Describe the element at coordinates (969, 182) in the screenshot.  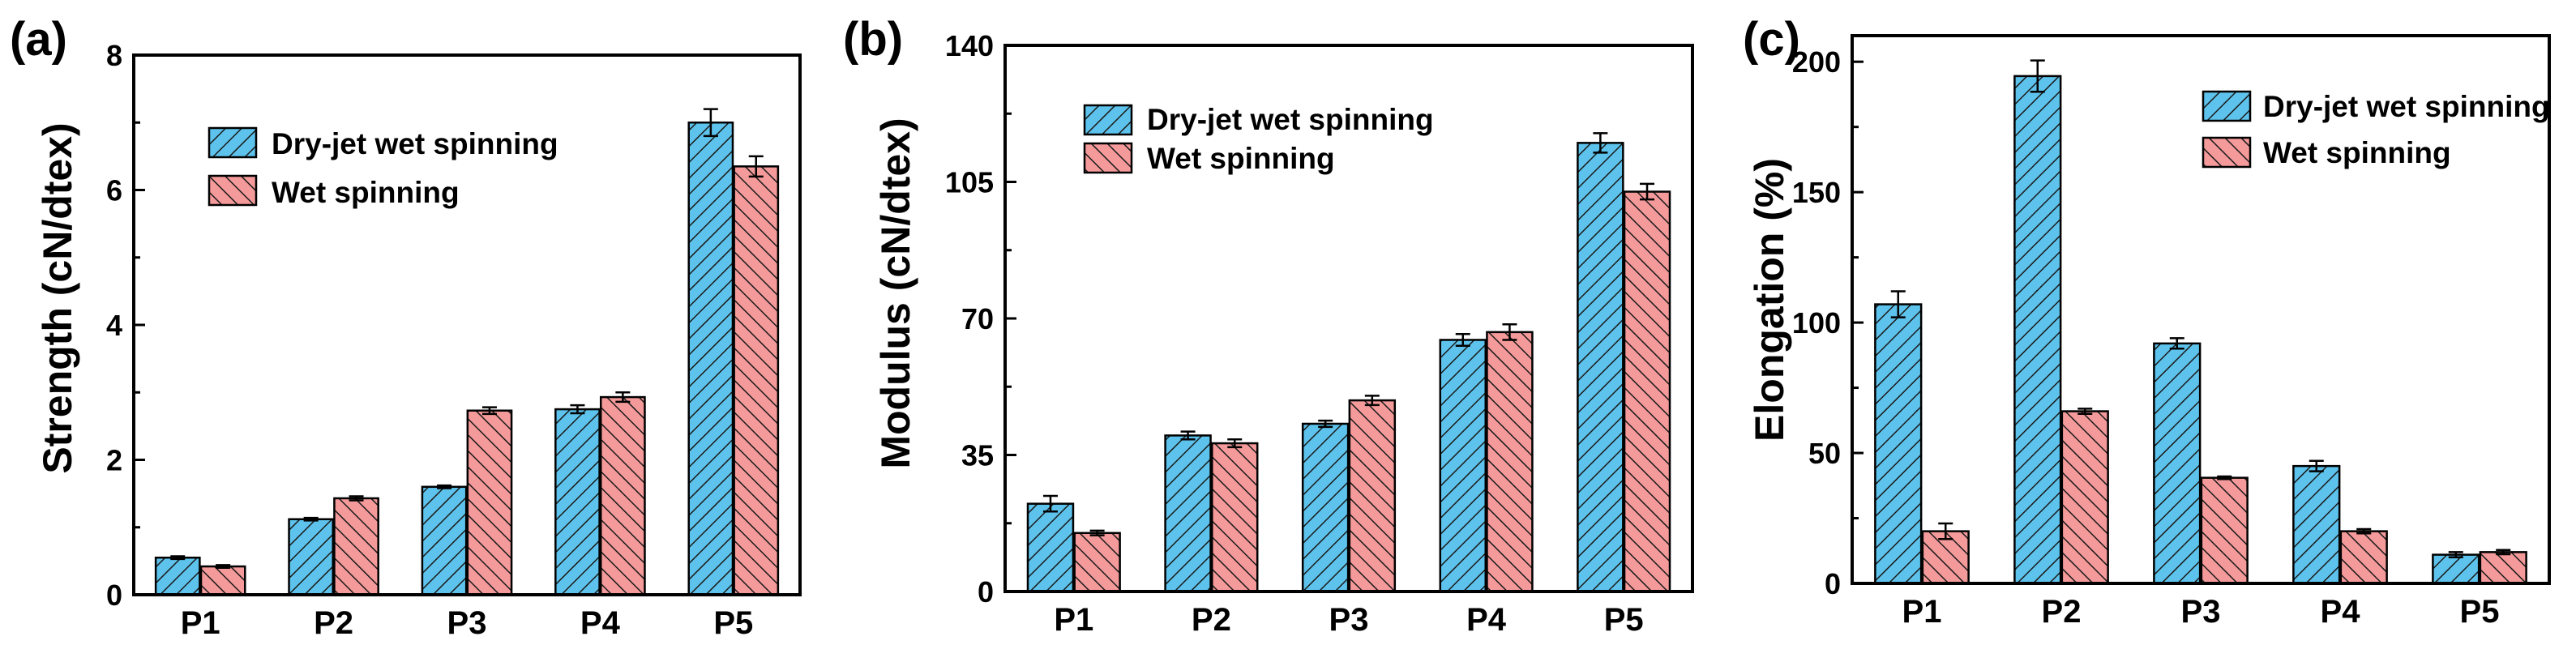
I see `y-tick-label: 105` at that location.